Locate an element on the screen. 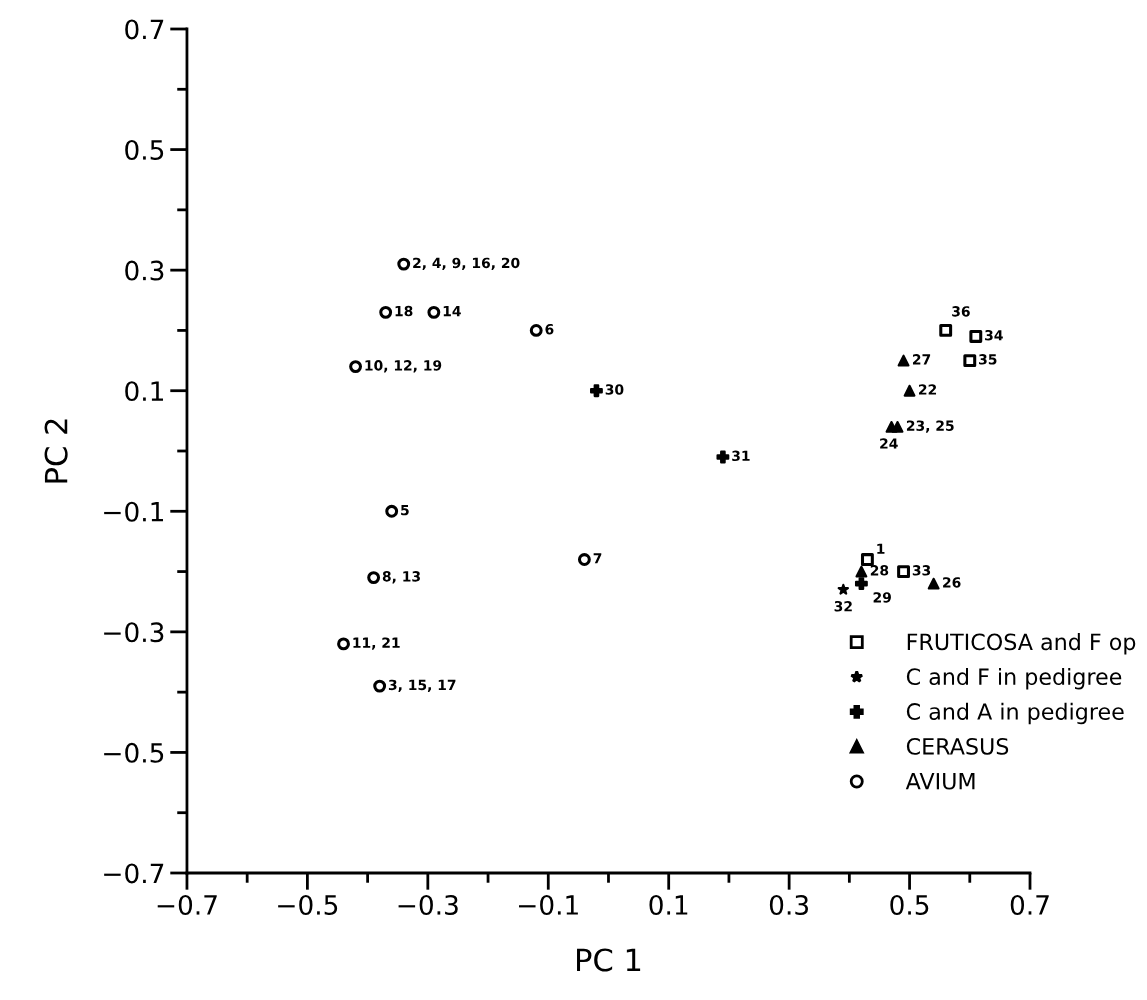 This screenshot has width=1147, height=1000. annotation: 14 is located at coordinates (452, 311).